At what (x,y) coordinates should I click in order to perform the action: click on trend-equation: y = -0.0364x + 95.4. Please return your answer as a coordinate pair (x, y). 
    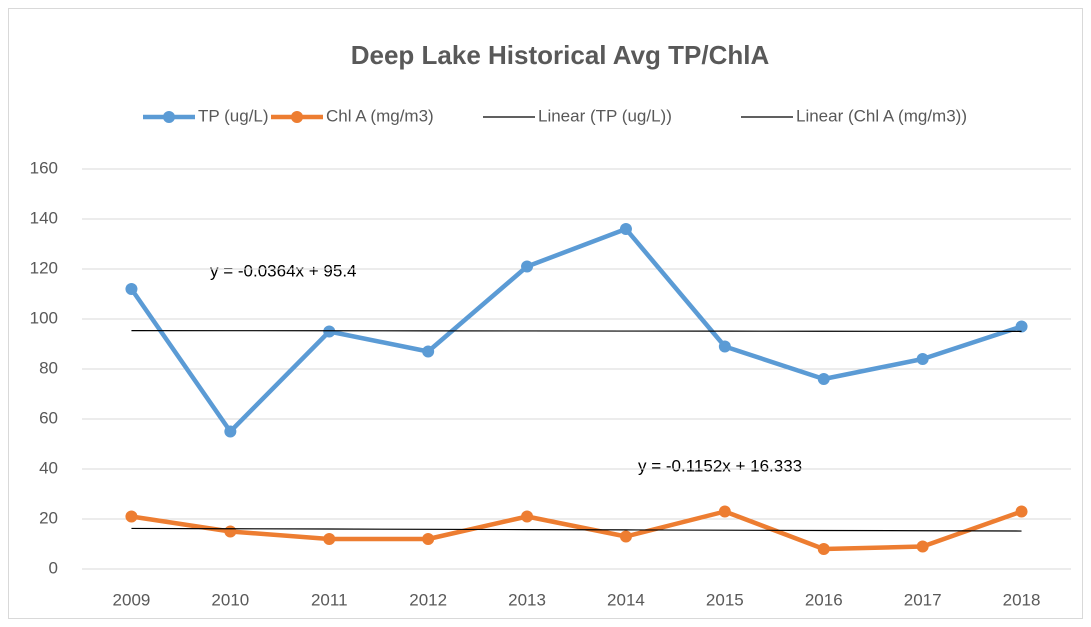
    Looking at the image, I should click on (283, 270).